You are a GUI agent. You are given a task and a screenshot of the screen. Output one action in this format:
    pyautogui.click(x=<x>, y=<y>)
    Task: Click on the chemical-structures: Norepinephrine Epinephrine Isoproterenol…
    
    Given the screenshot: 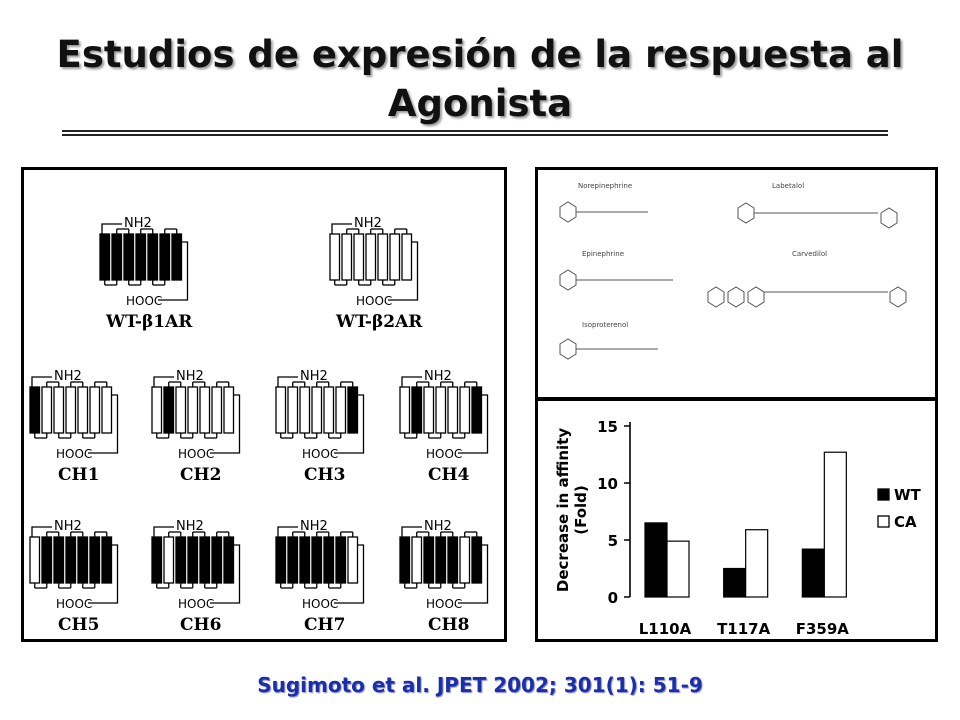 What is the action you would take?
    pyautogui.click(x=733, y=271)
    